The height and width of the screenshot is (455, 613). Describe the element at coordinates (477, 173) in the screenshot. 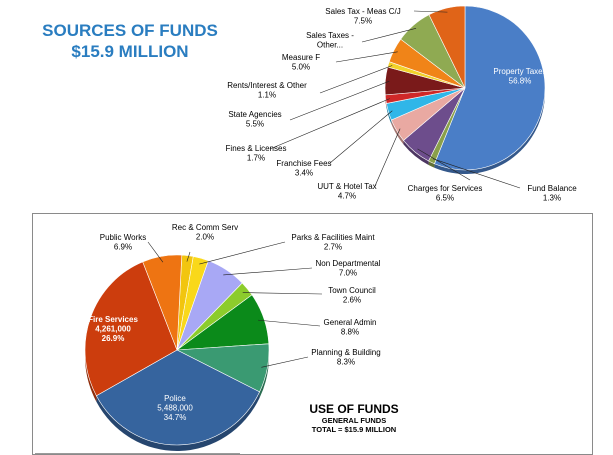

I see `leader-fund-balance` at that location.